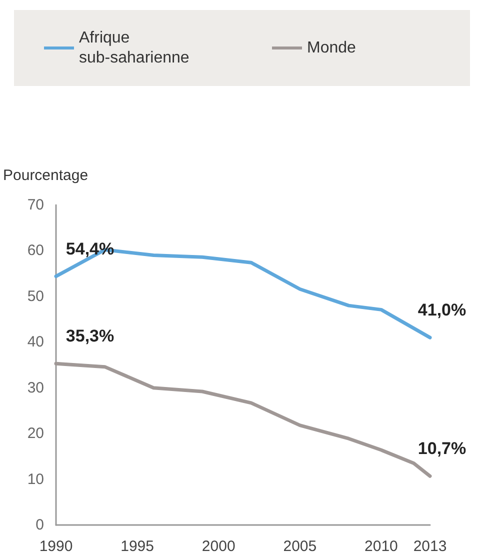 Image resolution: width=479 pixels, height=557 pixels. What do you see at coordinates (35, 433) in the screenshot?
I see `y-tick-label: 20` at bounding box center [35, 433].